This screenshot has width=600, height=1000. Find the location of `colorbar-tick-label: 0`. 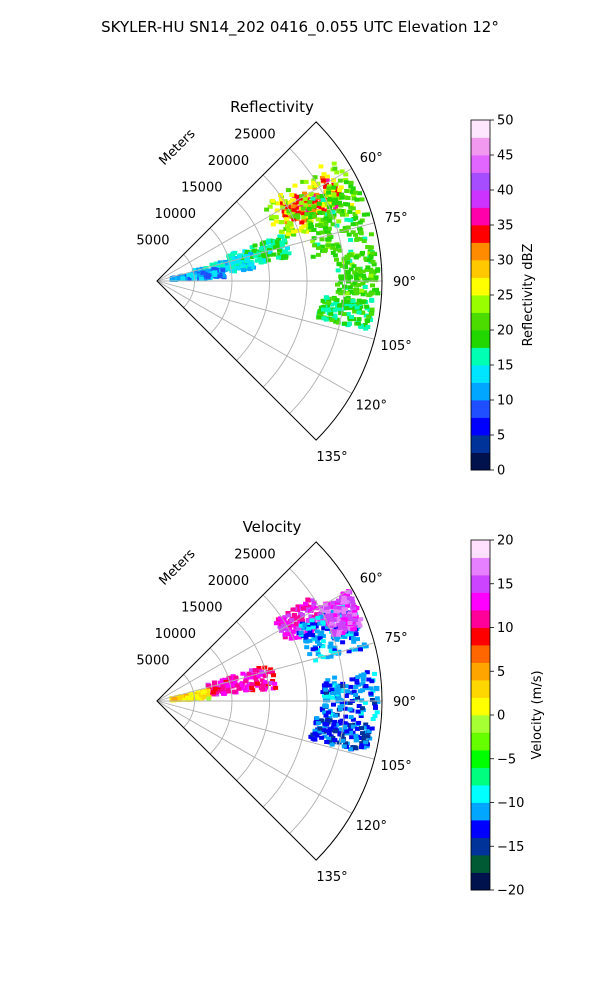

colorbar-tick-label: 0 is located at coordinates (501, 716).